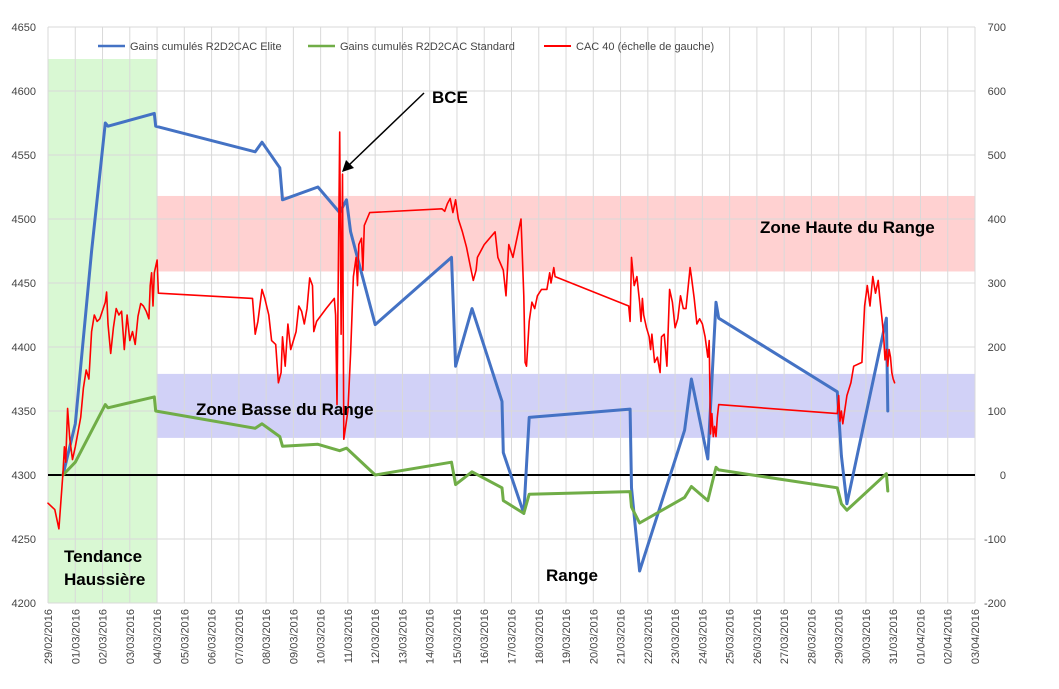 Image resolution: width=1059 pixels, height=689 pixels. I want to click on x-tick-label: 23/03/2016, so click(676, 636).